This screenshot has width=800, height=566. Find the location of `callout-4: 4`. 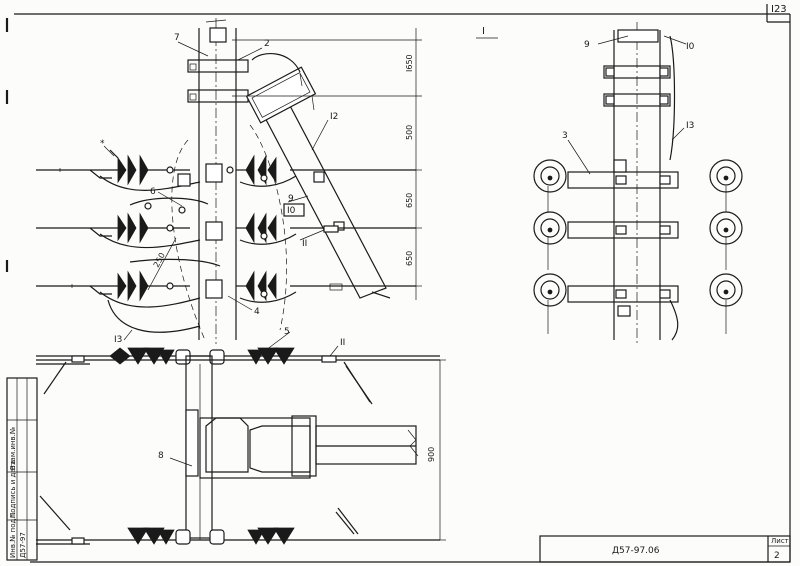

callout-4: 4 is located at coordinates (257, 312).